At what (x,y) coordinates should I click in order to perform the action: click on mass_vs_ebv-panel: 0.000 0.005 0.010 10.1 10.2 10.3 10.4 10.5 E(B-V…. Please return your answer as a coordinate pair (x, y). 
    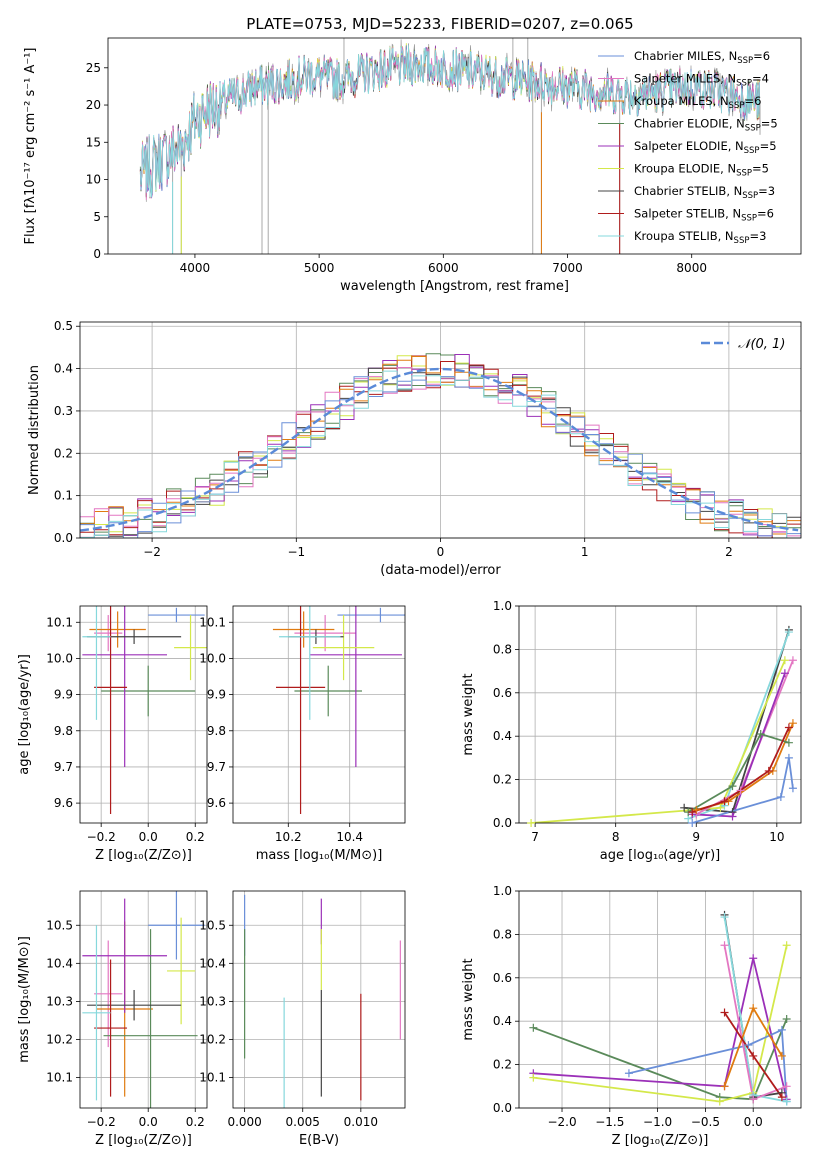
    Looking at the image, I should click on (302, 1019).